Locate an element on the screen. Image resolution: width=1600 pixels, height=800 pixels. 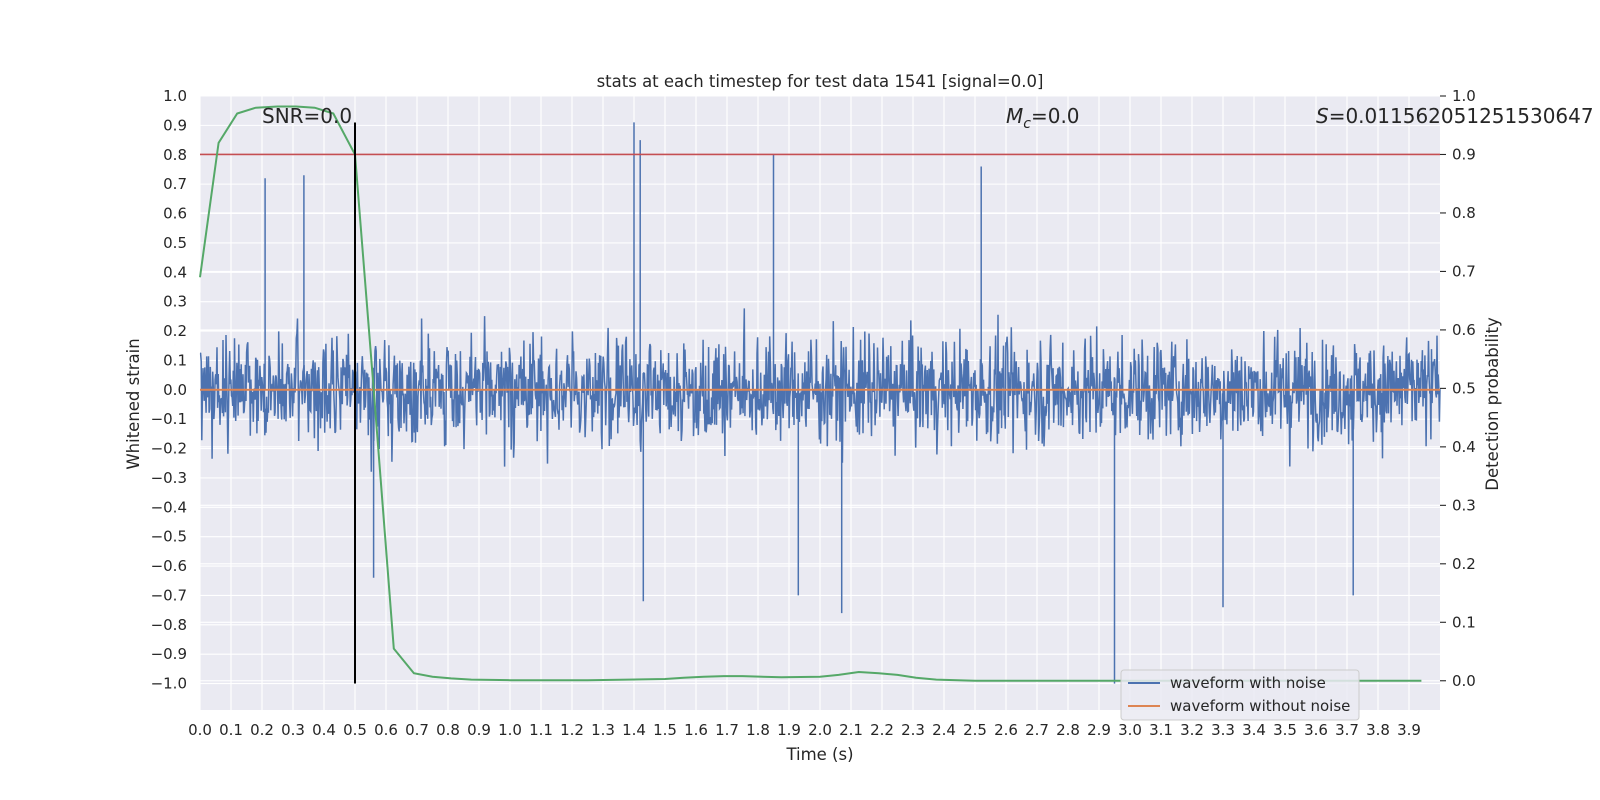
x-tick-label: 0.4 is located at coordinates (324, 730).